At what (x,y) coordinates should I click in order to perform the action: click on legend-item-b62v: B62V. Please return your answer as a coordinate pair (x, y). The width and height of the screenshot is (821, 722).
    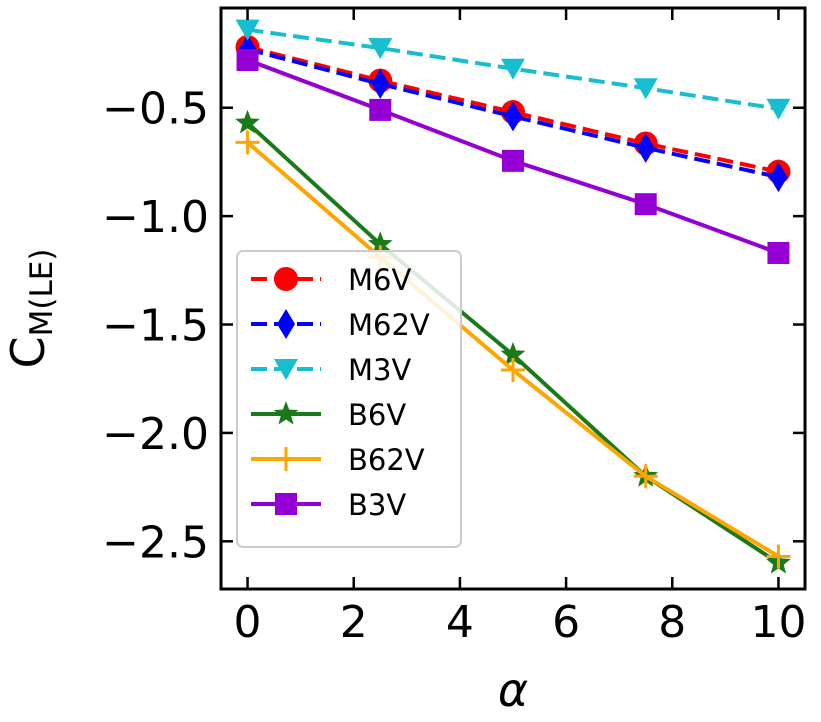
    Looking at the image, I should click on (338, 460).